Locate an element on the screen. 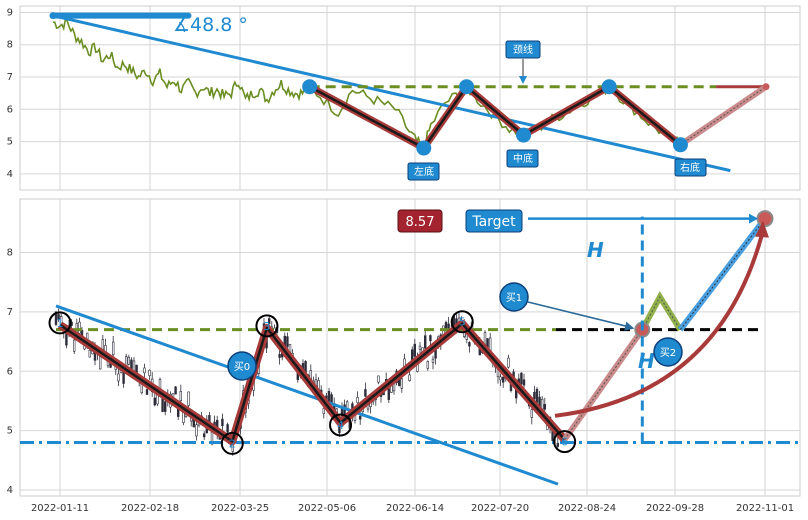 This screenshot has width=808, height=520. target-value-label: 8.57 is located at coordinates (420, 222).